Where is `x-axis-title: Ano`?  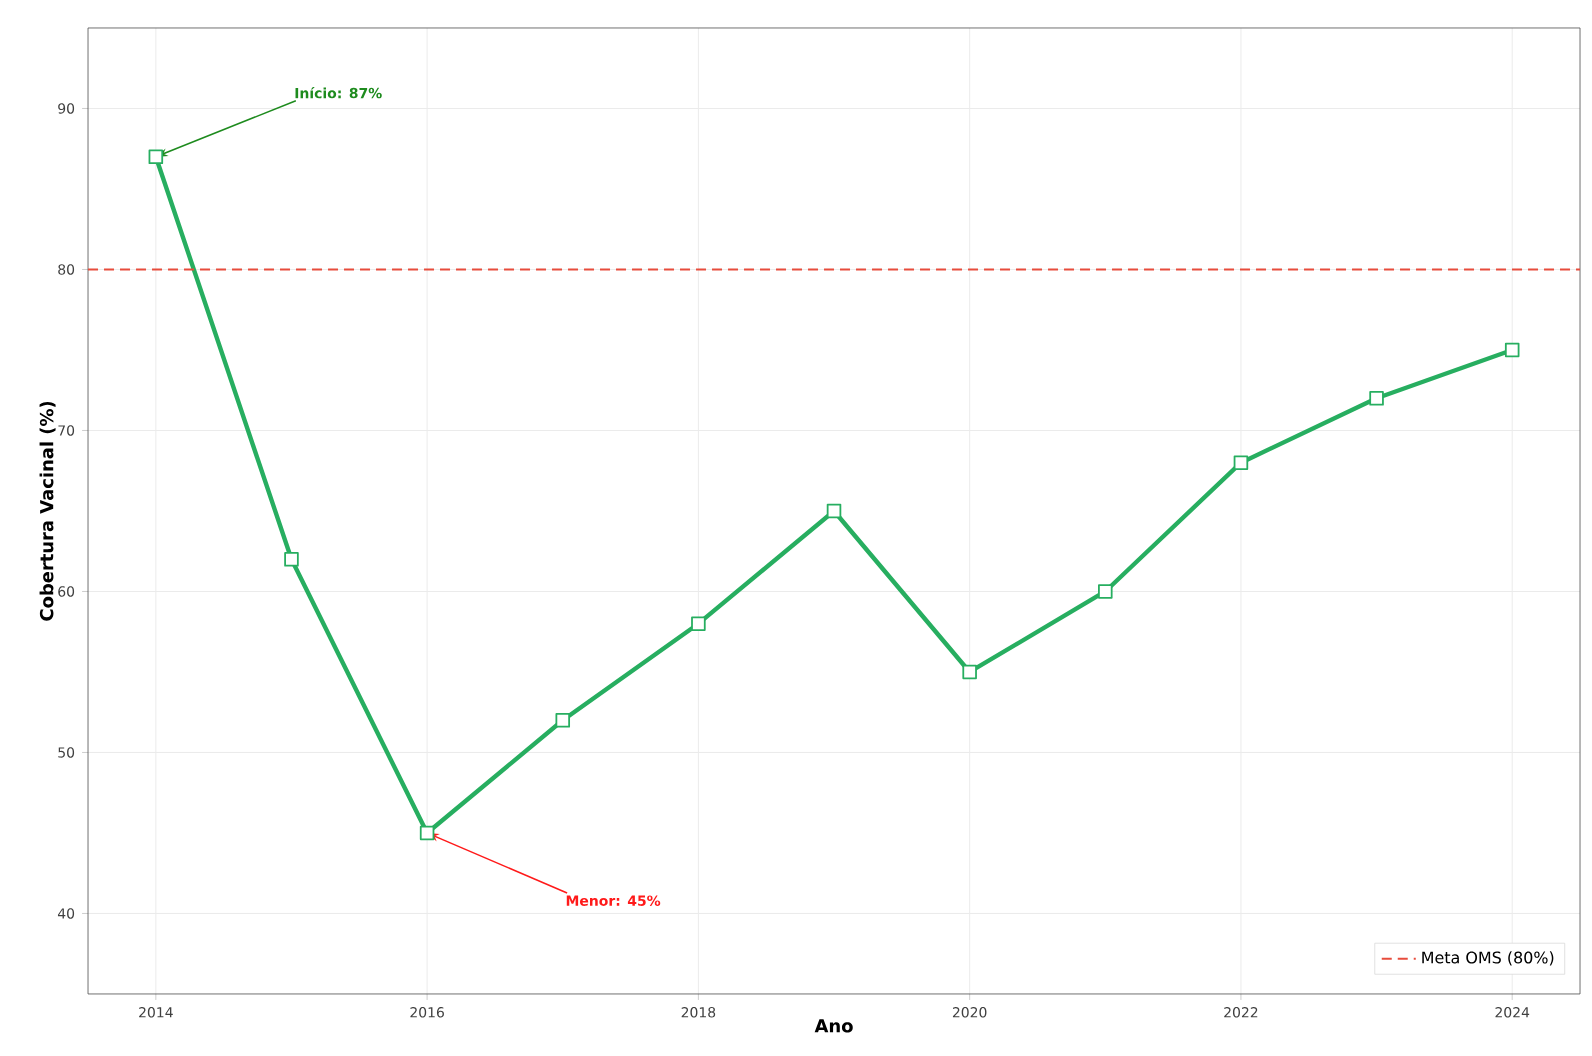 x-axis-title: Ano is located at coordinates (833, 1026).